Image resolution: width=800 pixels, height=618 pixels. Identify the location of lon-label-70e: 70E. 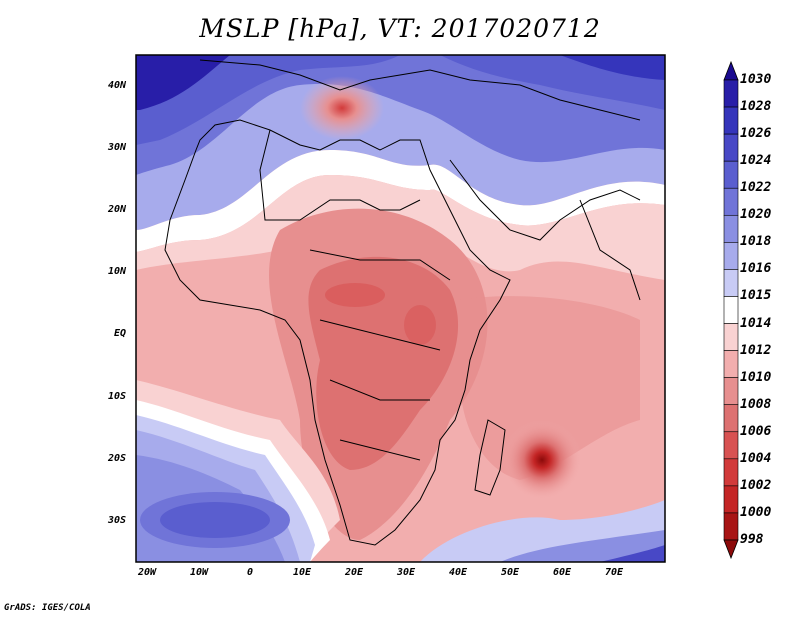
(614, 572).